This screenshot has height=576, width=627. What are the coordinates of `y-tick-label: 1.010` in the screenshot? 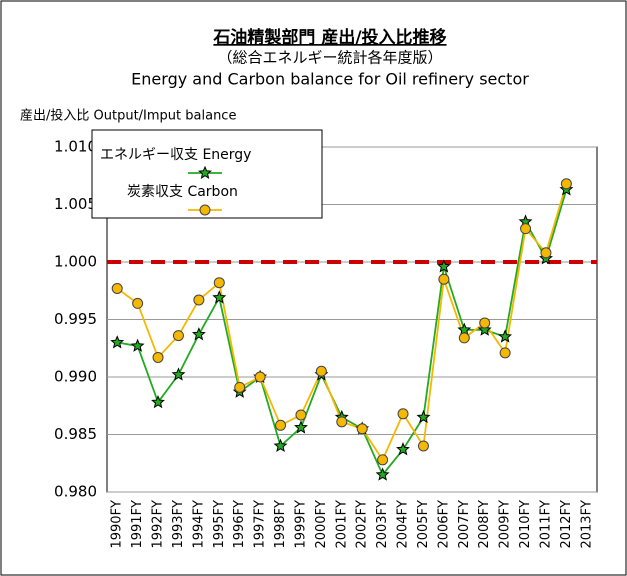 It's located at (75, 147).